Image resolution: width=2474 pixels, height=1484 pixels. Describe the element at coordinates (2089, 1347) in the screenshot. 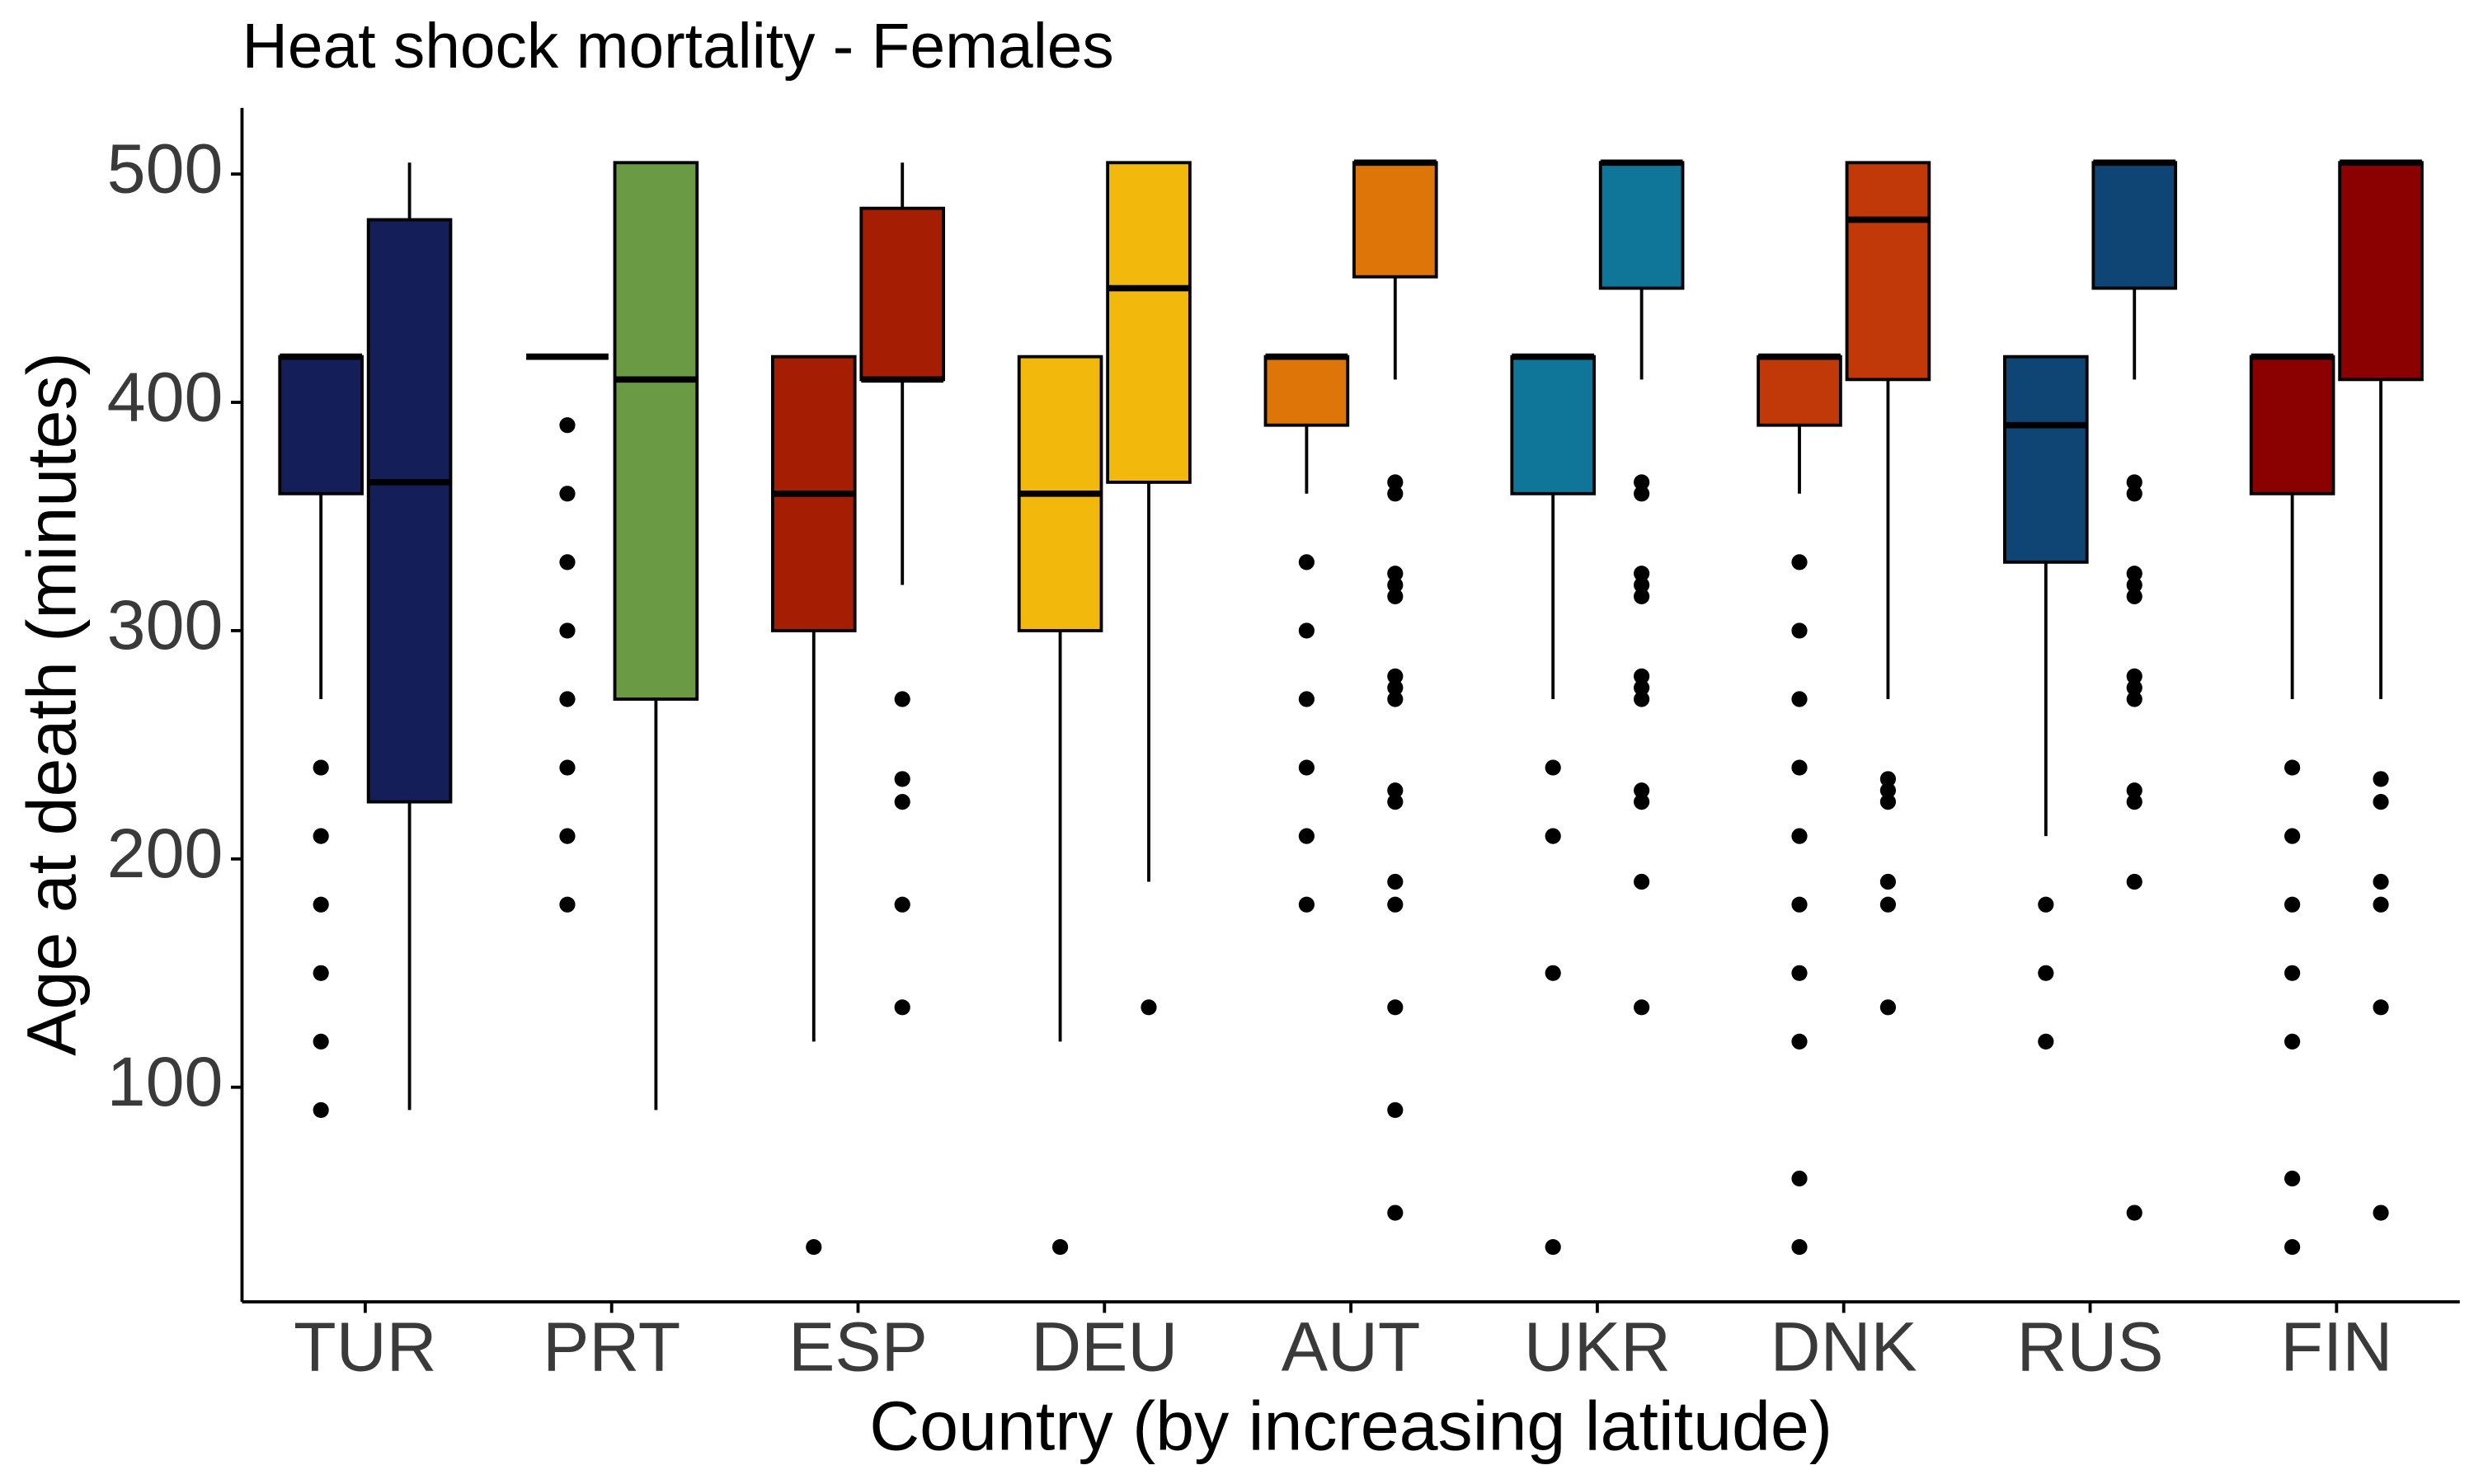

I see `x-tick-label: RUS` at that location.